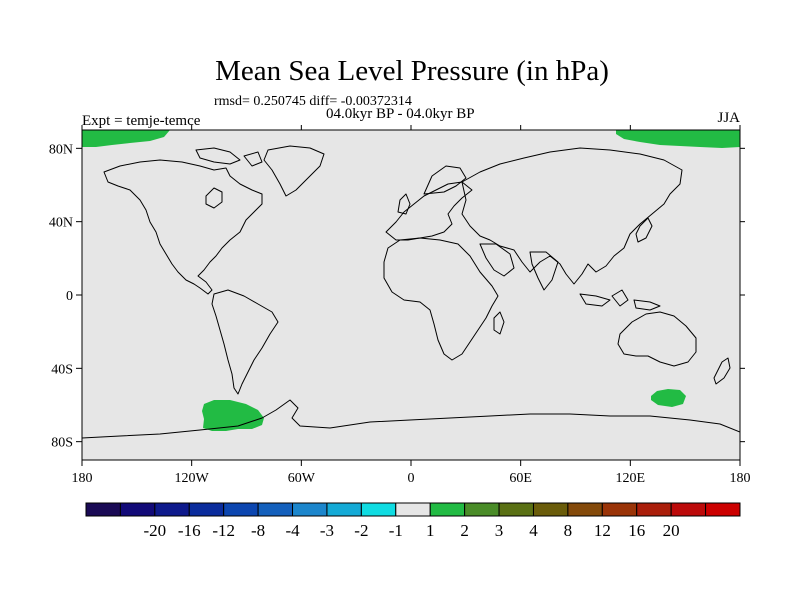 This screenshot has width=800, height=600. I want to click on coastline-antarctica, so click(411, 419).